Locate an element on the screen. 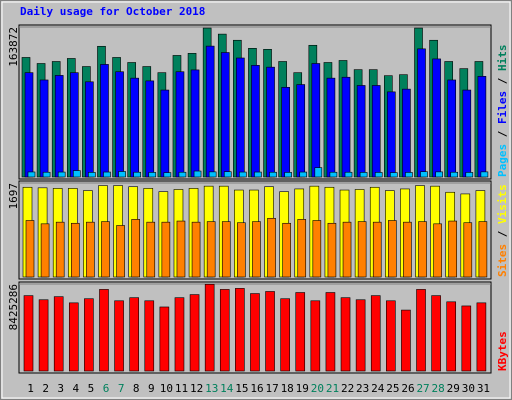  y-tick-label: 8425286 is located at coordinates (13, 307).